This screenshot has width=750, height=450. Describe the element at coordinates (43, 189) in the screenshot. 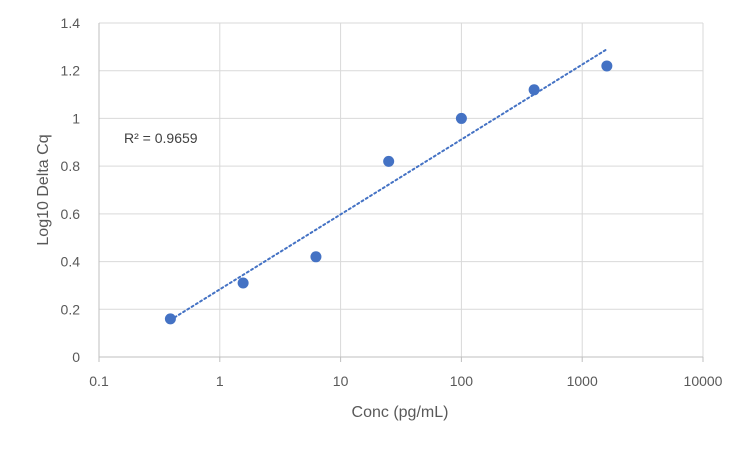

I see `y-axis-title: Log10 Delta Cq` at that location.